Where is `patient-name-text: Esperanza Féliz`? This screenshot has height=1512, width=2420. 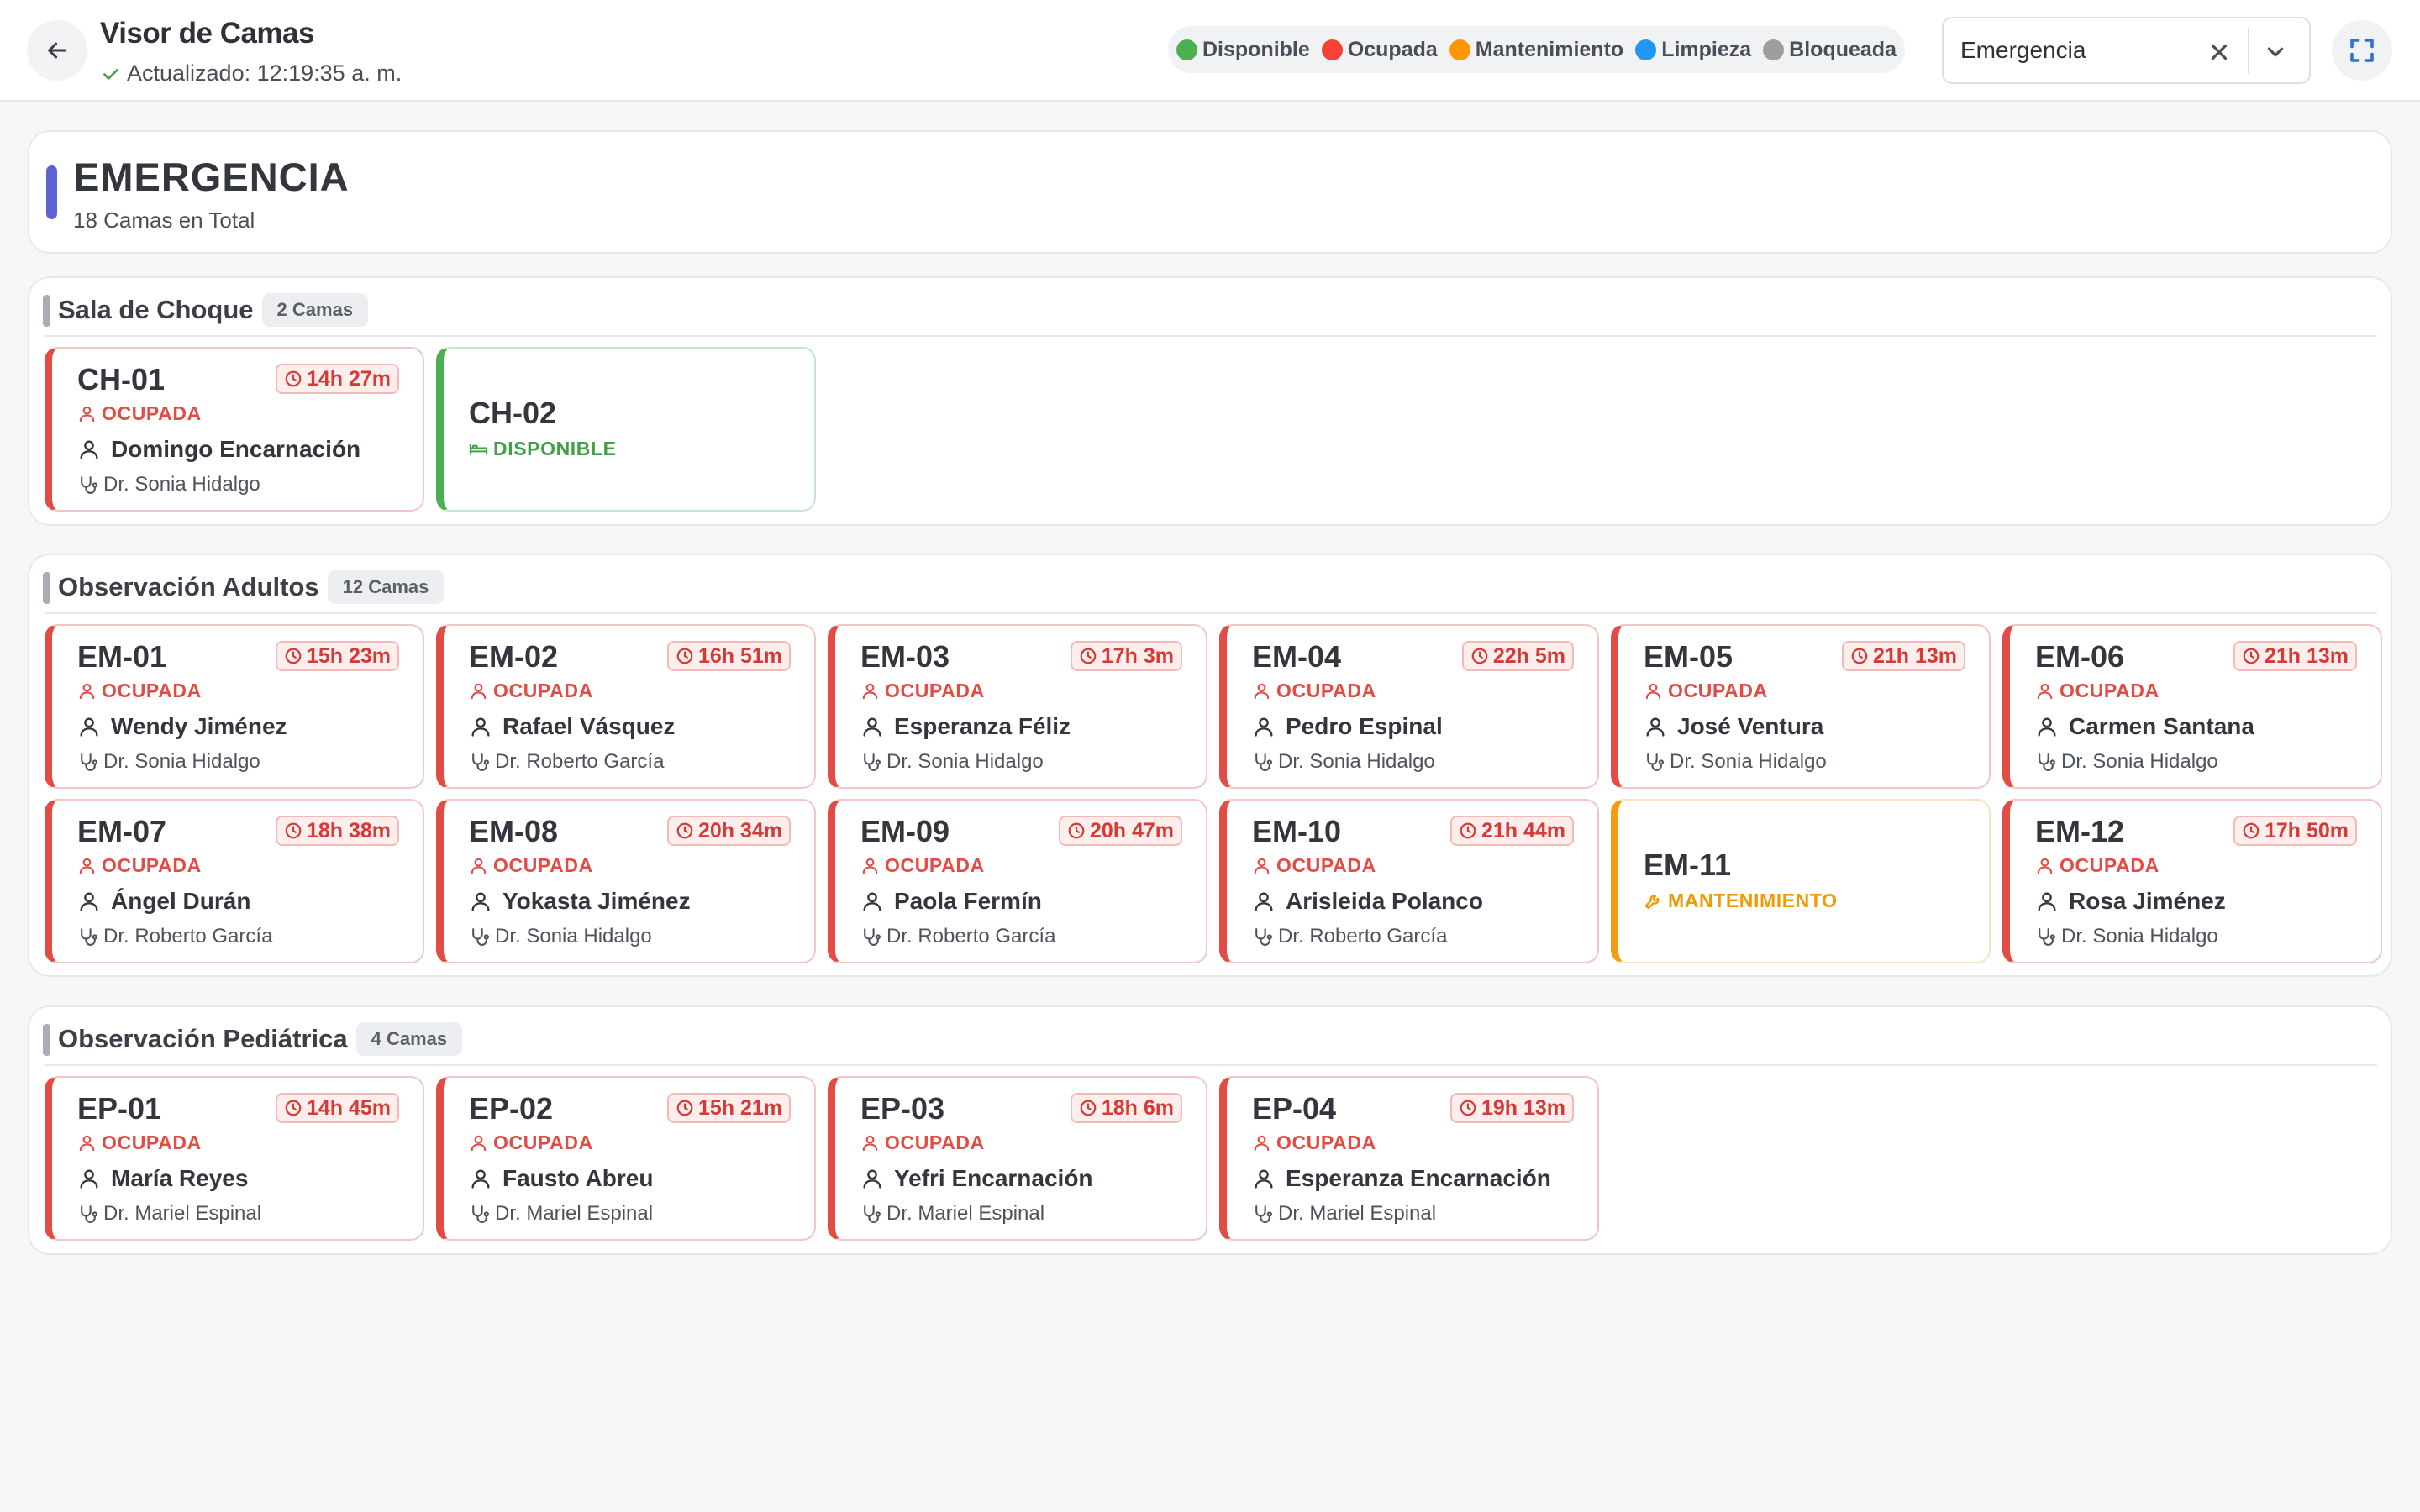 patient-name-text: Esperanza Féliz is located at coordinates (983, 726).